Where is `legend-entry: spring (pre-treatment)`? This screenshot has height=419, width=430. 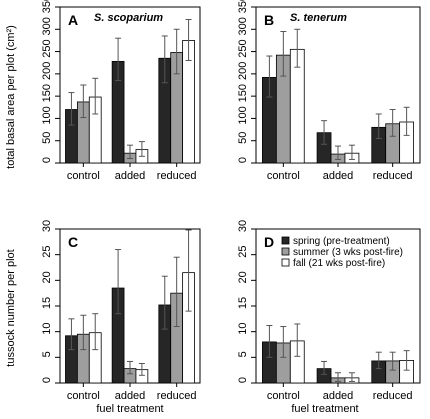 legend-entry: spring (pre-treatment) is located at coordinates (341, 241).